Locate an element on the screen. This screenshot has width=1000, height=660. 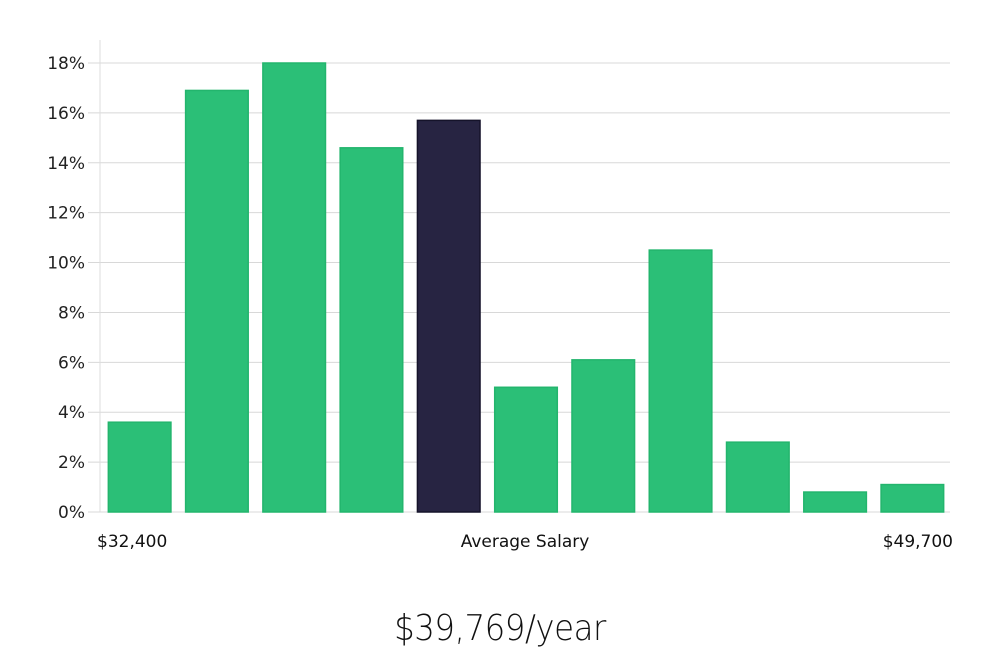
y-tick-label: 12% is located at coordinates (66, 214).